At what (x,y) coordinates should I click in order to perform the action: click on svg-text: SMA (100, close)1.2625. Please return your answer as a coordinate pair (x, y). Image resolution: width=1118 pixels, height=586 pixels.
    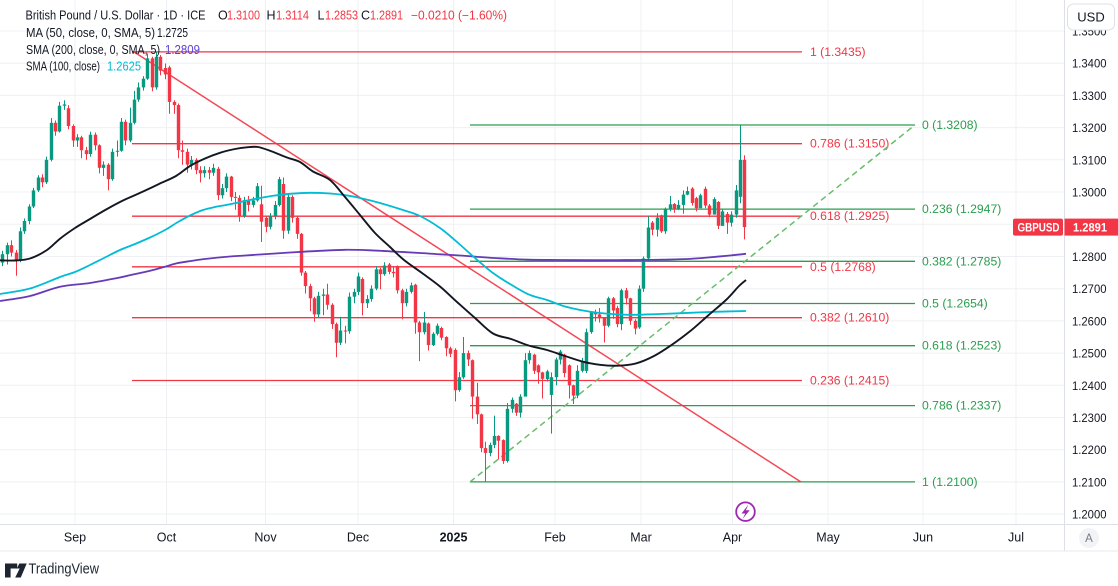
    Looking at the image, I should click on (83, 67).